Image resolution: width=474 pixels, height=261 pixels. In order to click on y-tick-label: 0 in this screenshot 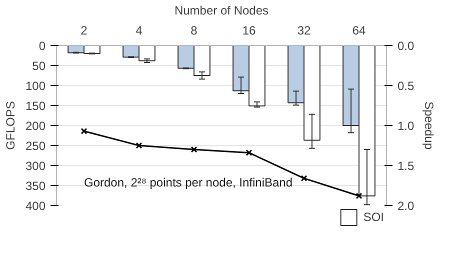, I will do `click(42, 46)`.